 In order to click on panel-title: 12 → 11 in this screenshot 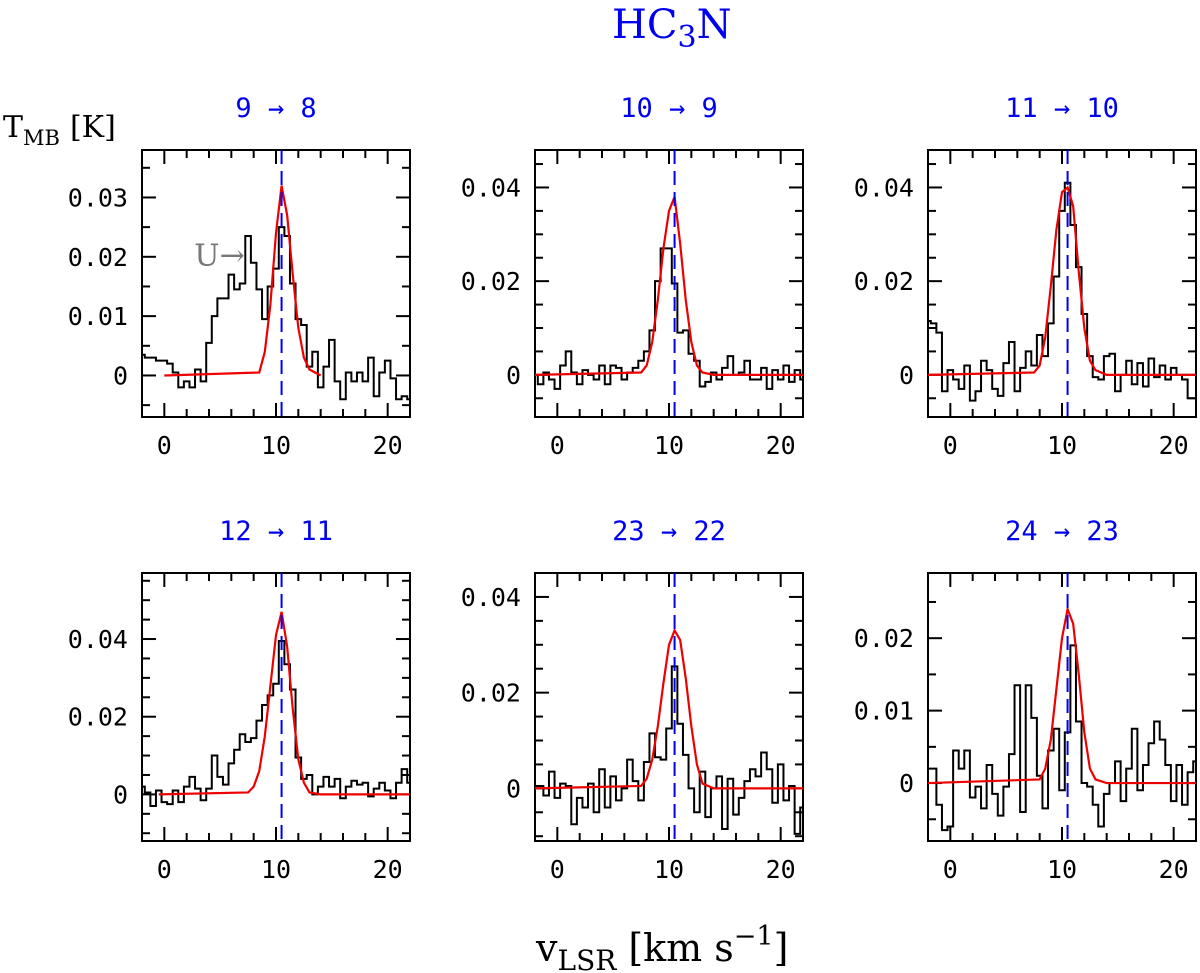, I will do `click(276, 531)`.